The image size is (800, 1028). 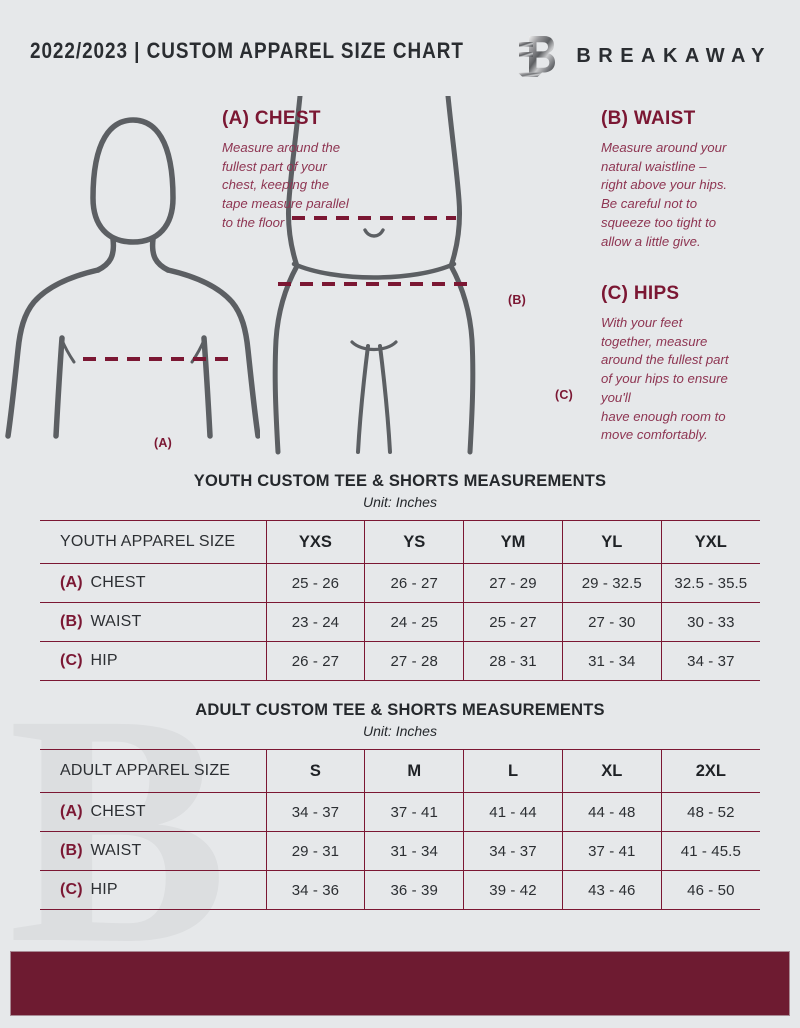 What do you see at coordinates (710, 812) in the screenshot?
I see `table-cell-value: 48 - 52` at bounding box center [710, 812].